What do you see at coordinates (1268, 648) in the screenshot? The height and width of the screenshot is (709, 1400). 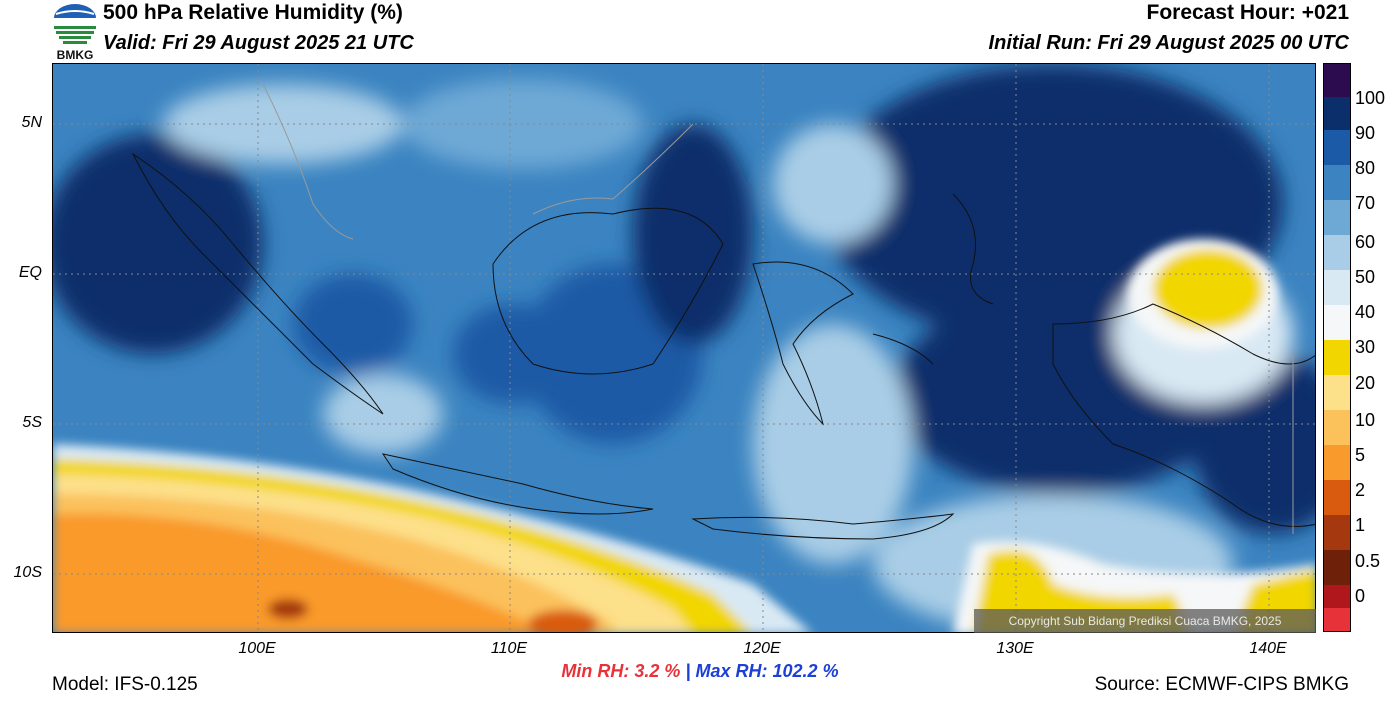 I see `lon-label-140e: 140E` at bounding box center [1268, 648].